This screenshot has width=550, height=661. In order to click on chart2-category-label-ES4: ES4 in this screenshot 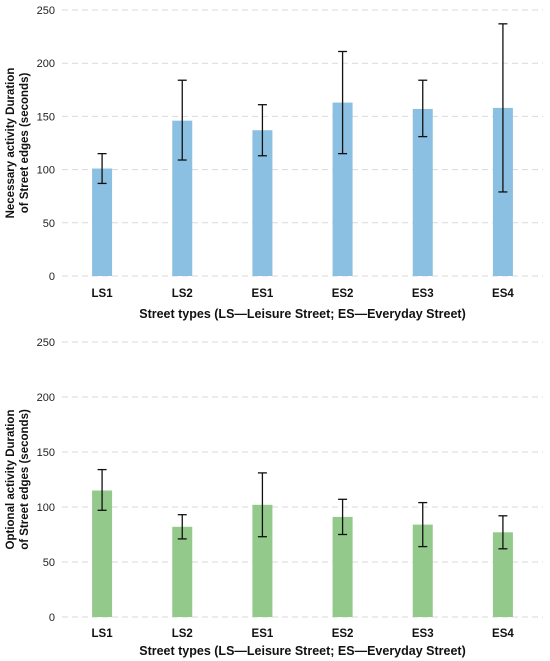, I will do `click(503, 634)`.